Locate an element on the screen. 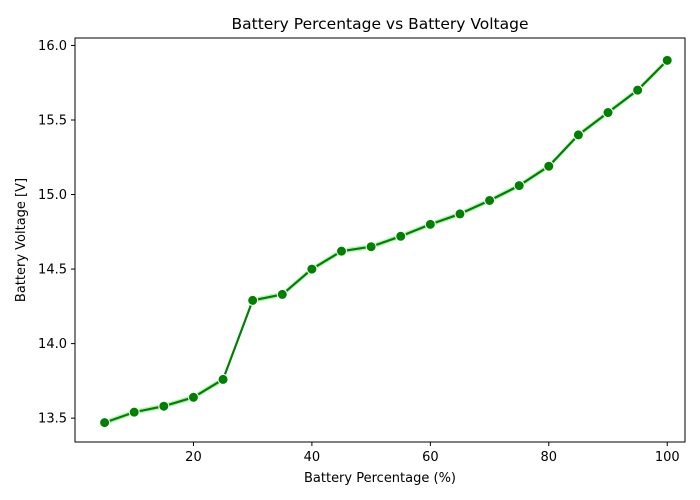 This screenshot has width=700, height=500. x-axis-label: Battery Percentage (%) is located at coordinates (380, 478).